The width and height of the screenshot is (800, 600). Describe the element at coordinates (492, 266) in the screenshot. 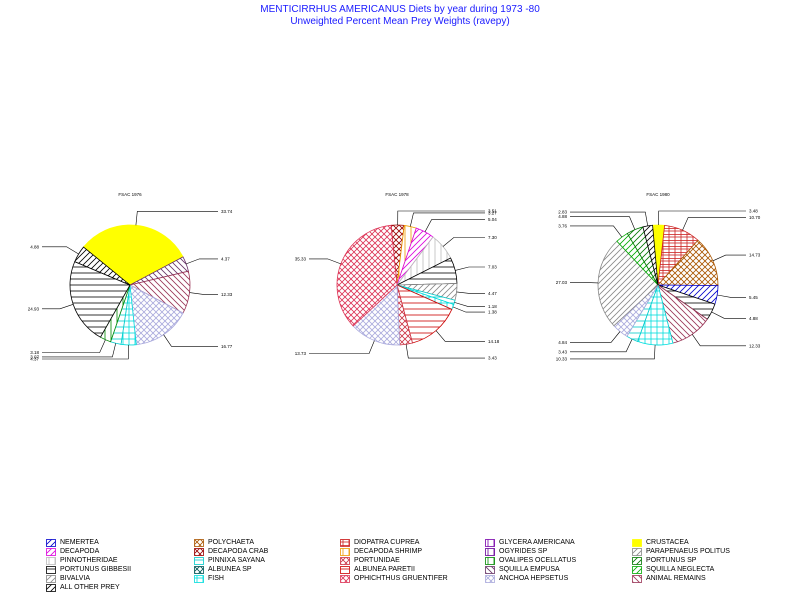

I see `slice-label: 7.03` at that location.